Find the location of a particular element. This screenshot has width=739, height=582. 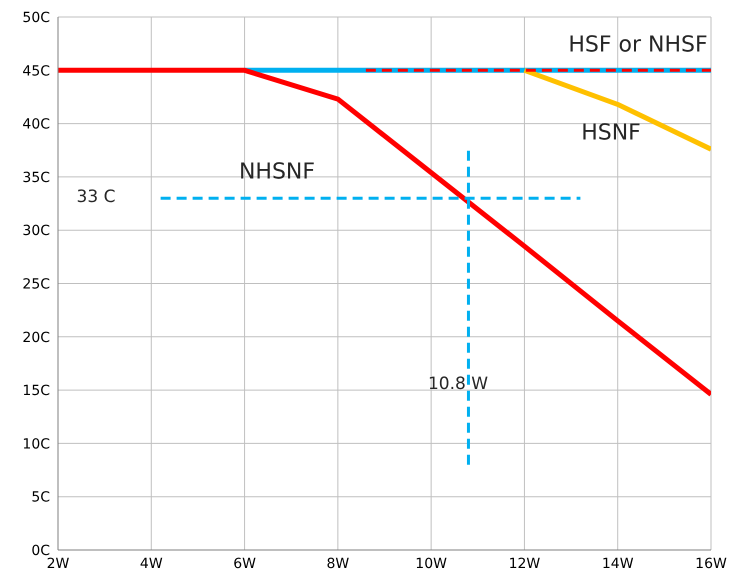

y-tick-label: 50C is located at coordinates (36, 18).